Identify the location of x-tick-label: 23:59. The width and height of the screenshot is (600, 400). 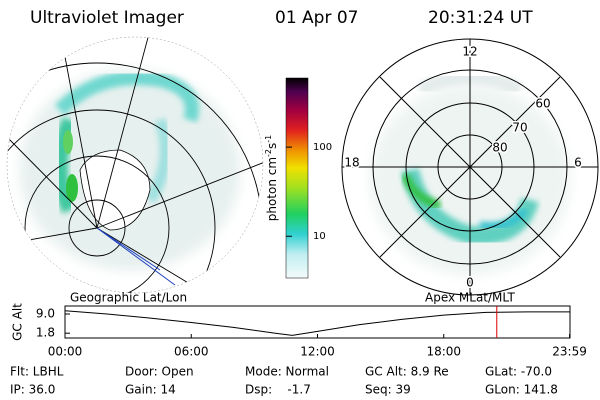
(569, 352).